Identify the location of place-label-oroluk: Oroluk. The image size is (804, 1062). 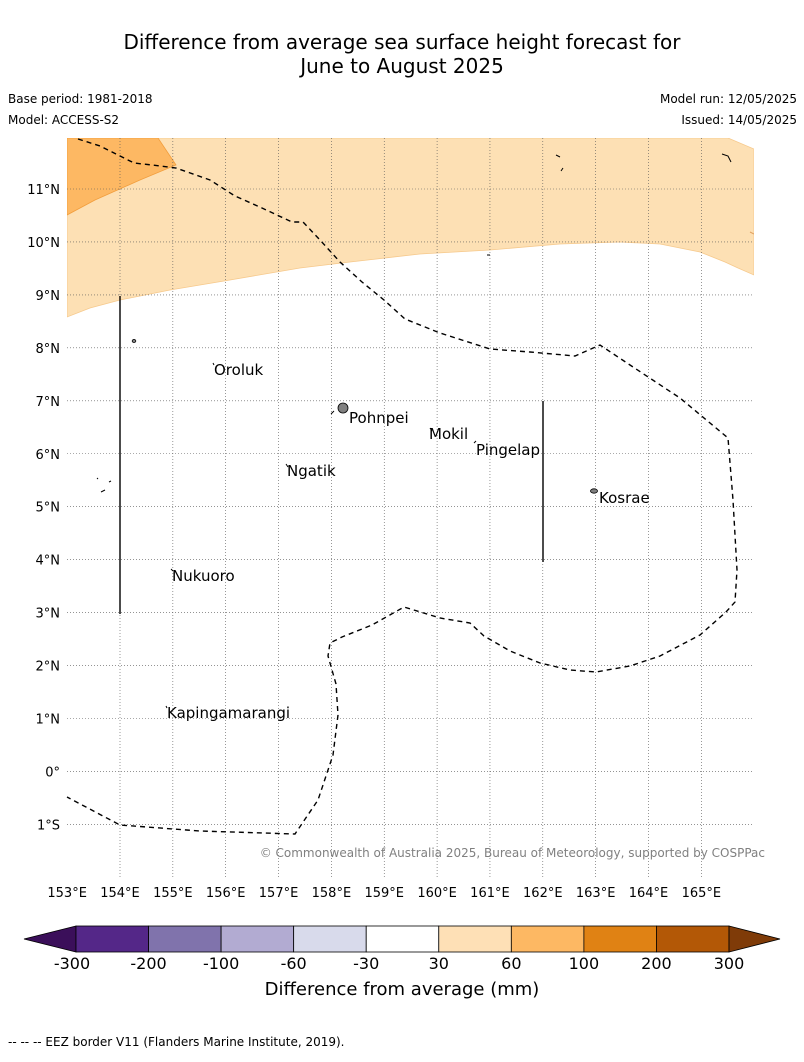
(238, 370).